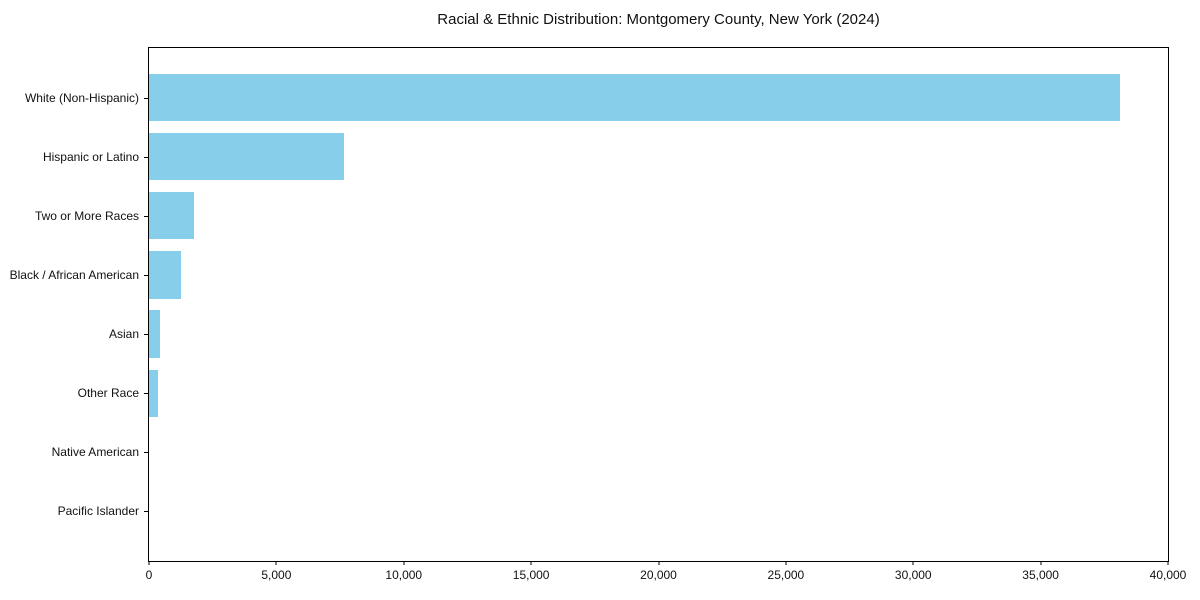  I want to click on x-axis-tick-label: 30,000, so click(913, 575).